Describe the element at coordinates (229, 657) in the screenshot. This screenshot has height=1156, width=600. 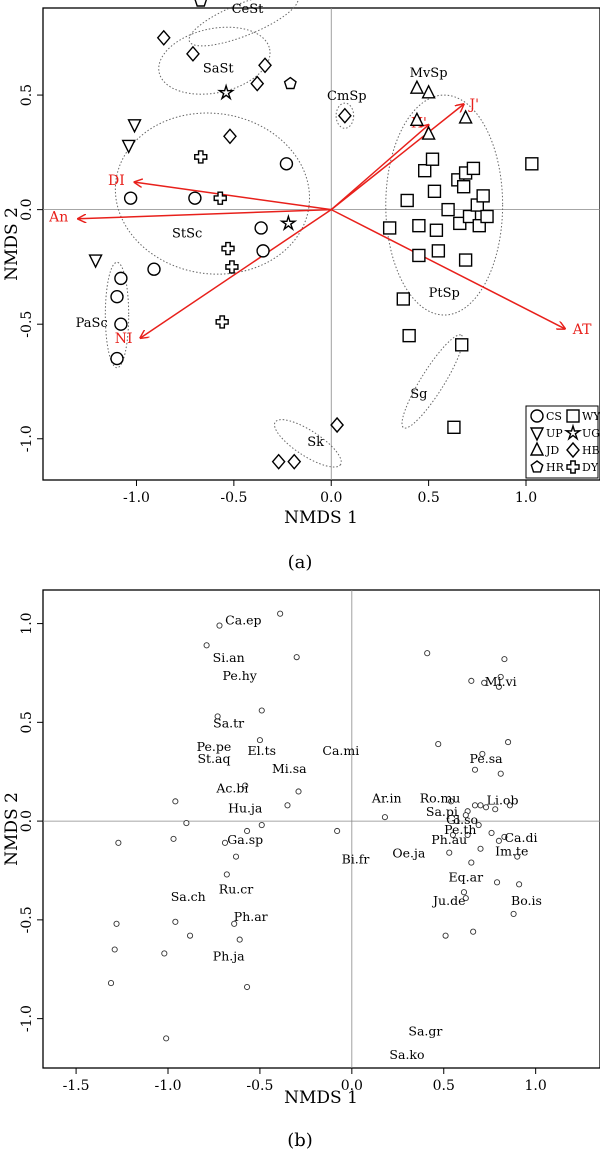
I see `species-label: Si.an` at that location.